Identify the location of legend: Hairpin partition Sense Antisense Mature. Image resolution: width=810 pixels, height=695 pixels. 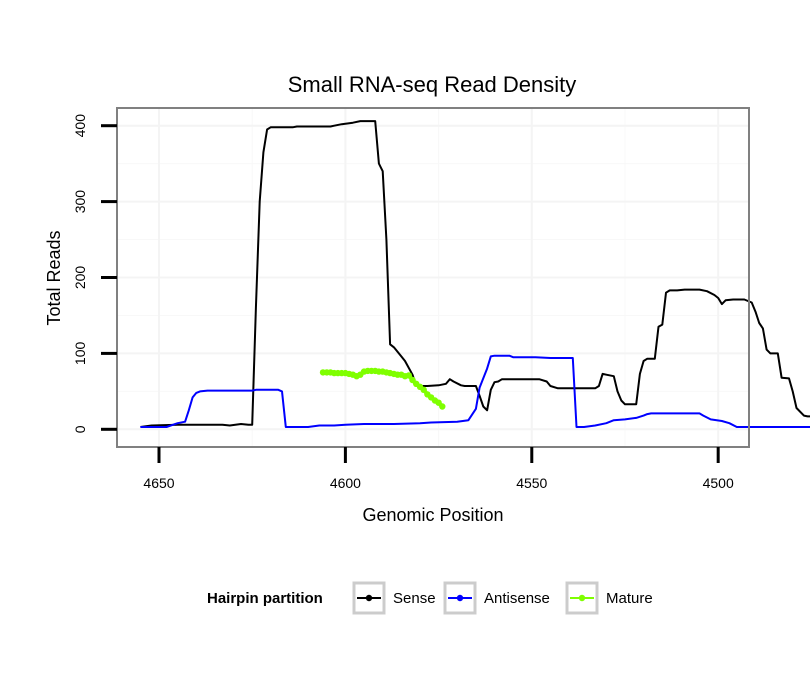
(430, 598).